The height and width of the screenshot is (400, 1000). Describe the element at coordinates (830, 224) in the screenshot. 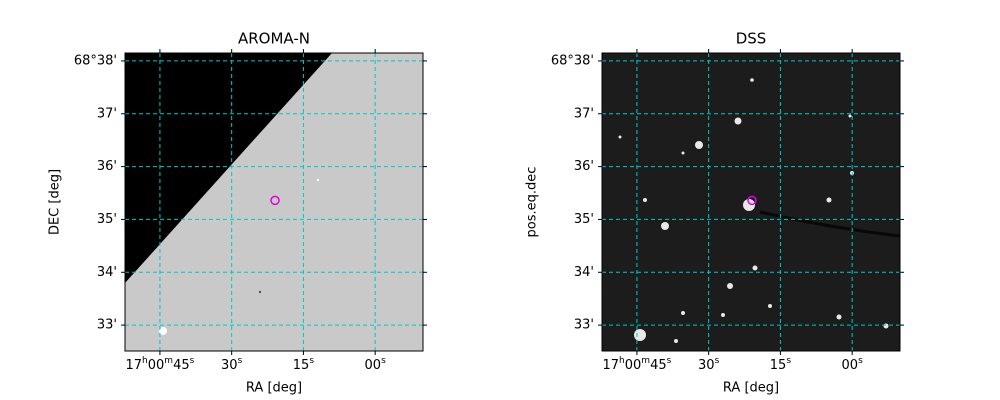

I see `artifact` at that location.